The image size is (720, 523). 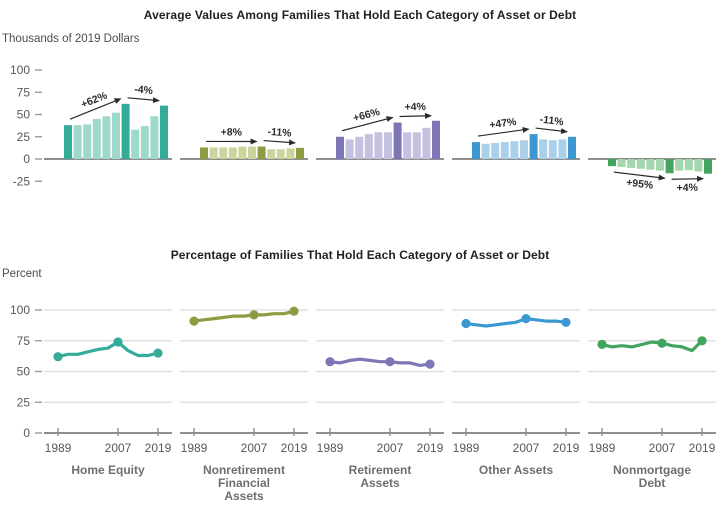 I want to click on annotation-label: +8%, so click(x=232, y=132).